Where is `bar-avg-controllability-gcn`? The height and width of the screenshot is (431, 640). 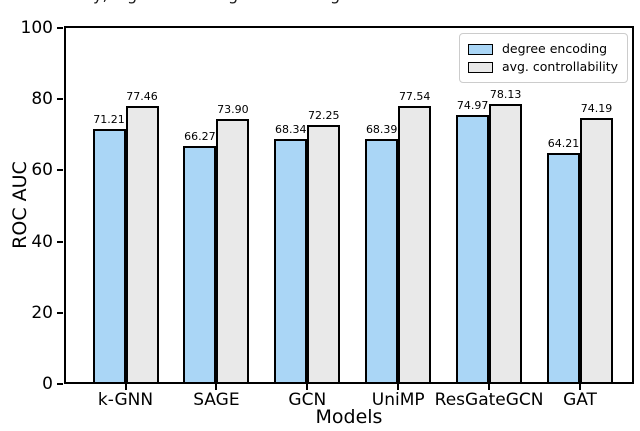 bar-avg-controllability-gcn is located at coordinates (324, 253).